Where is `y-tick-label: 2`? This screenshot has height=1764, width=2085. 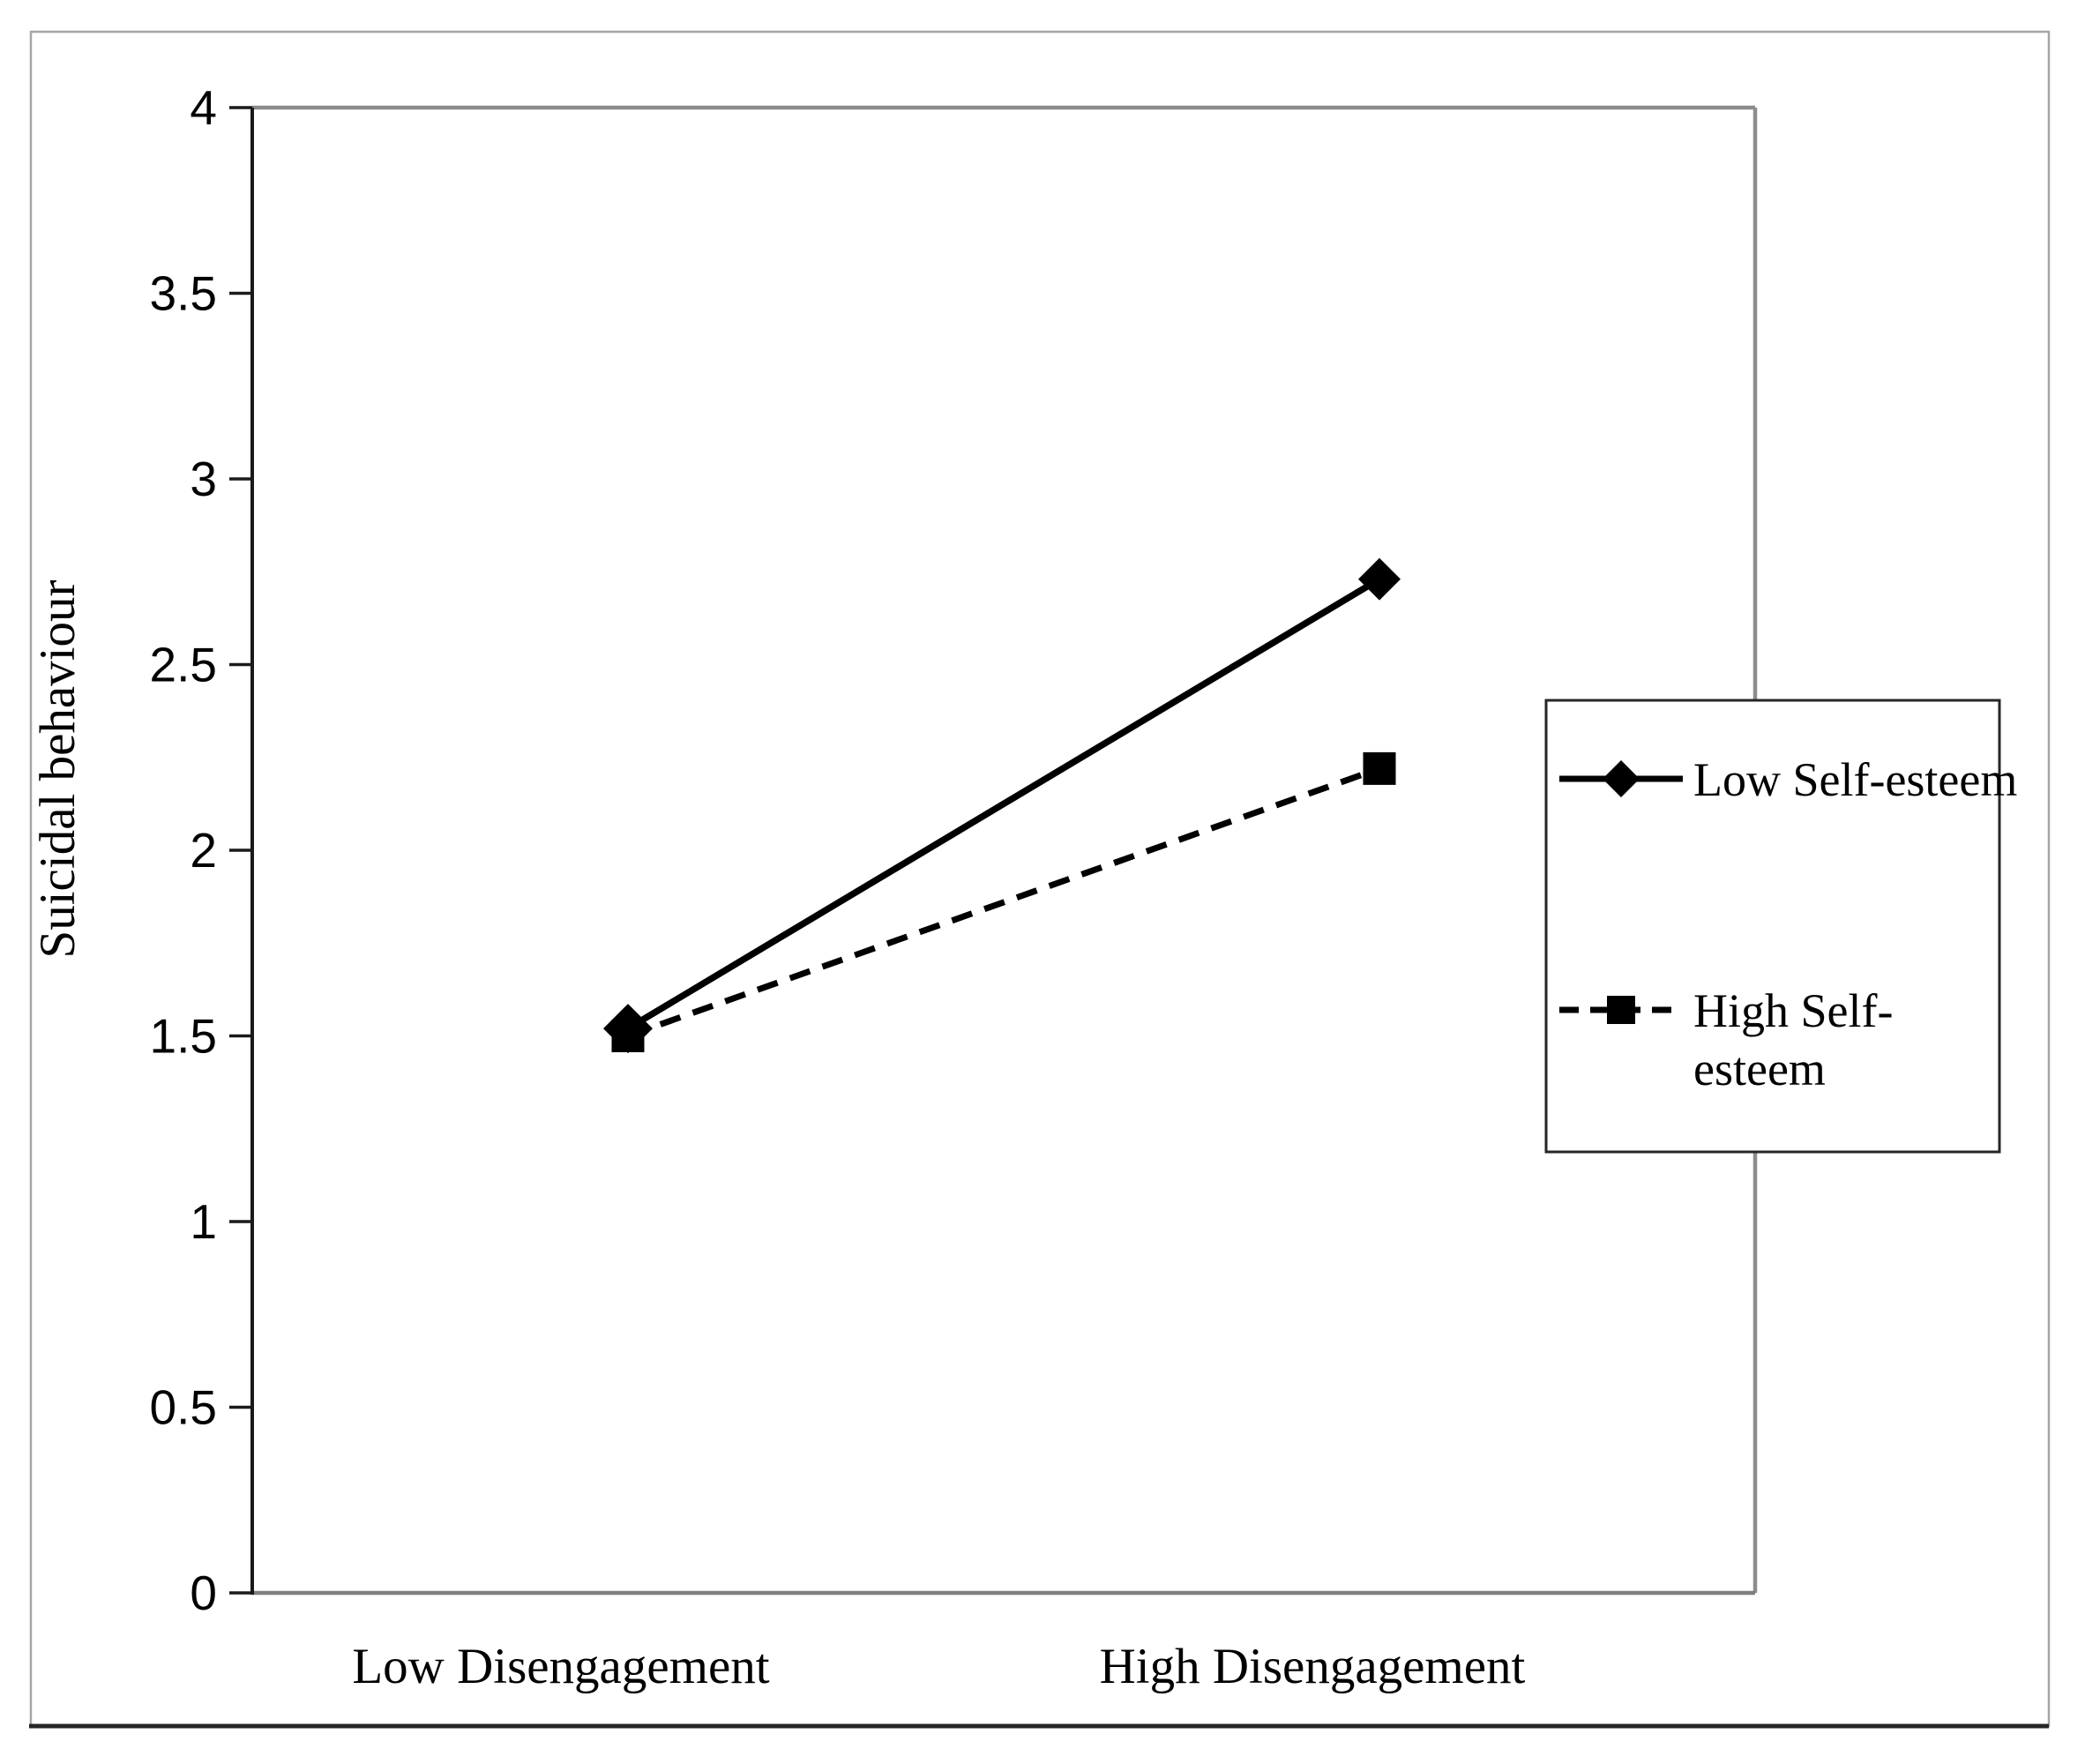
y-tick-label: 2 is located at coordinates (203, 850).